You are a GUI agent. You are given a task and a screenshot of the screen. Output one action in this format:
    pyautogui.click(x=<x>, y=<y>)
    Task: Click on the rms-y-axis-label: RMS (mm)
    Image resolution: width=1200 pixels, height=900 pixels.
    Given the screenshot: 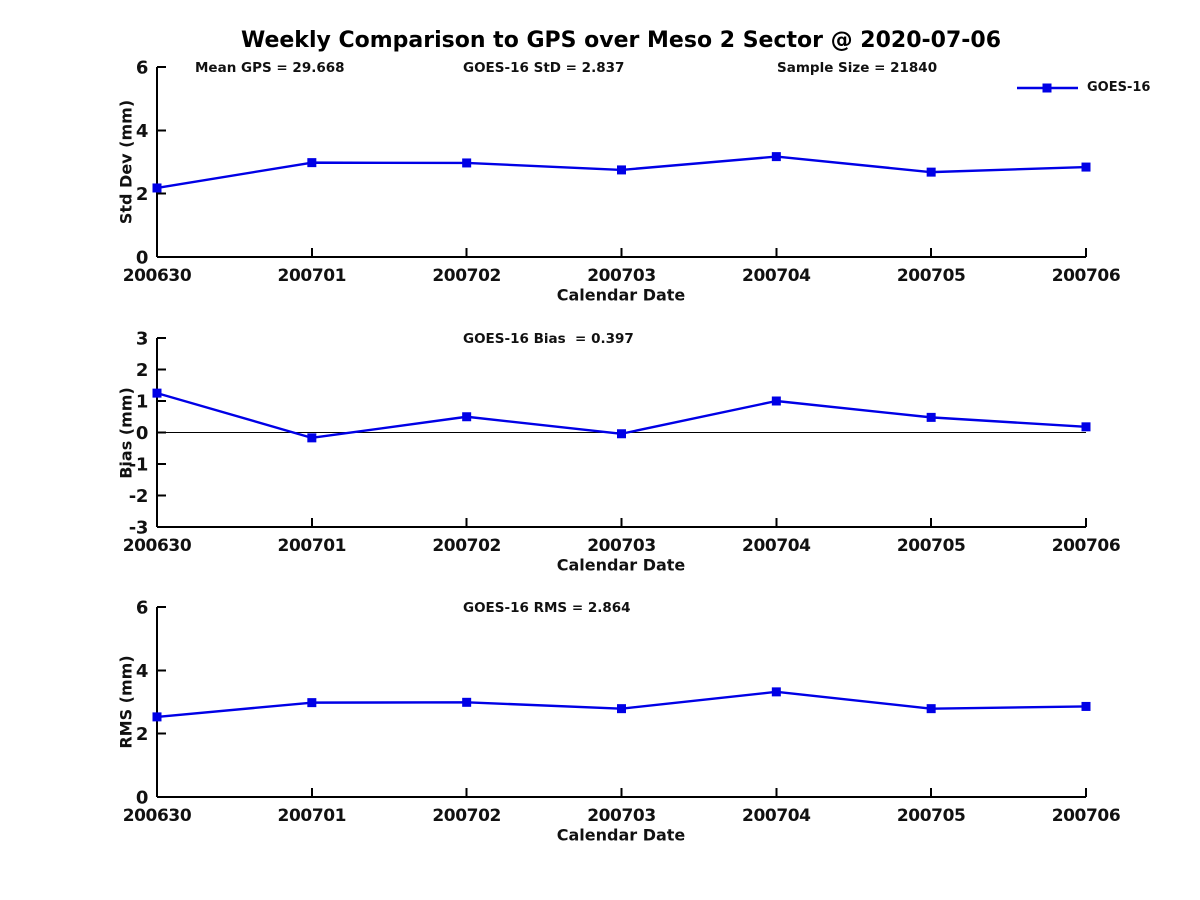 What is the action you would take?
    pyautogui.click(x=126, y=702)
    